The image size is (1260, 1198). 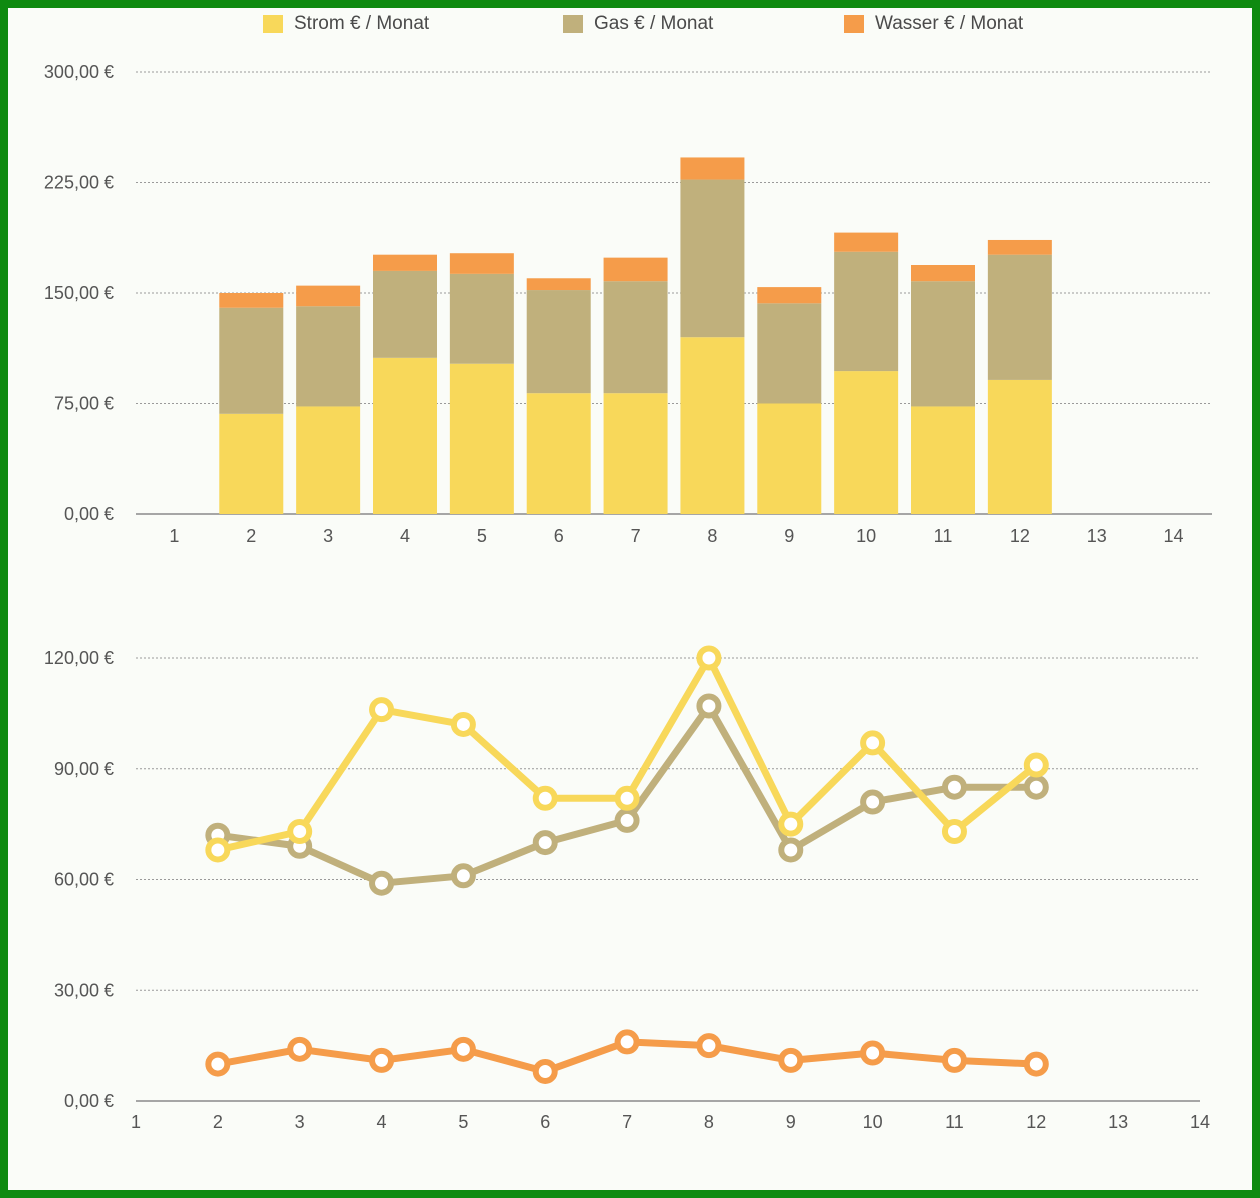 I want to click on bar-x-tick-label: 10, so click(x=866, y=536).